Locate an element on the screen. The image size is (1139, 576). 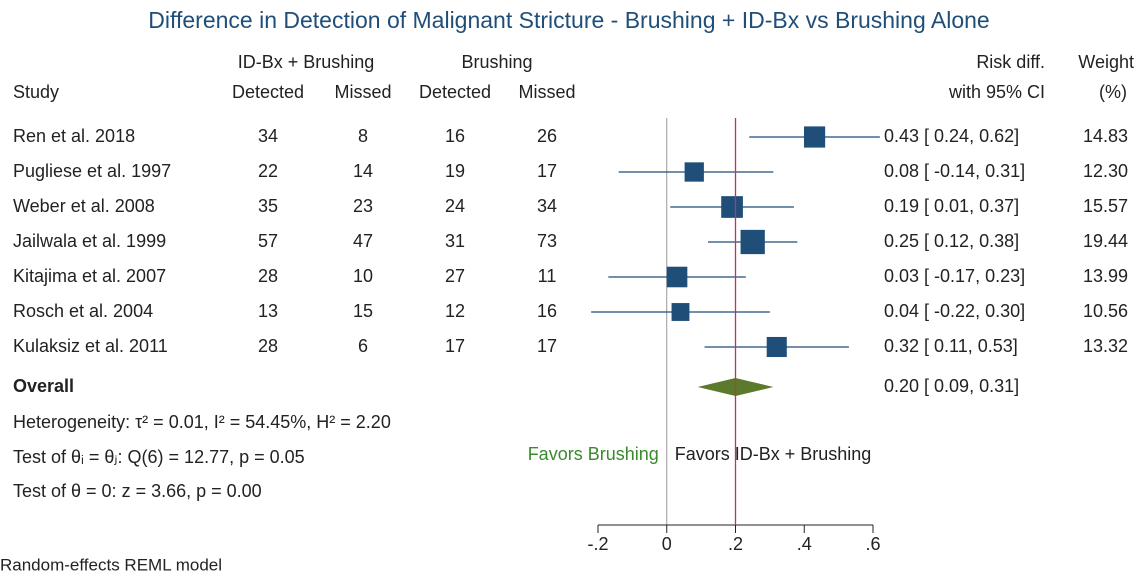
weight-label: 10.56 is located at coordinates (1105, 311).